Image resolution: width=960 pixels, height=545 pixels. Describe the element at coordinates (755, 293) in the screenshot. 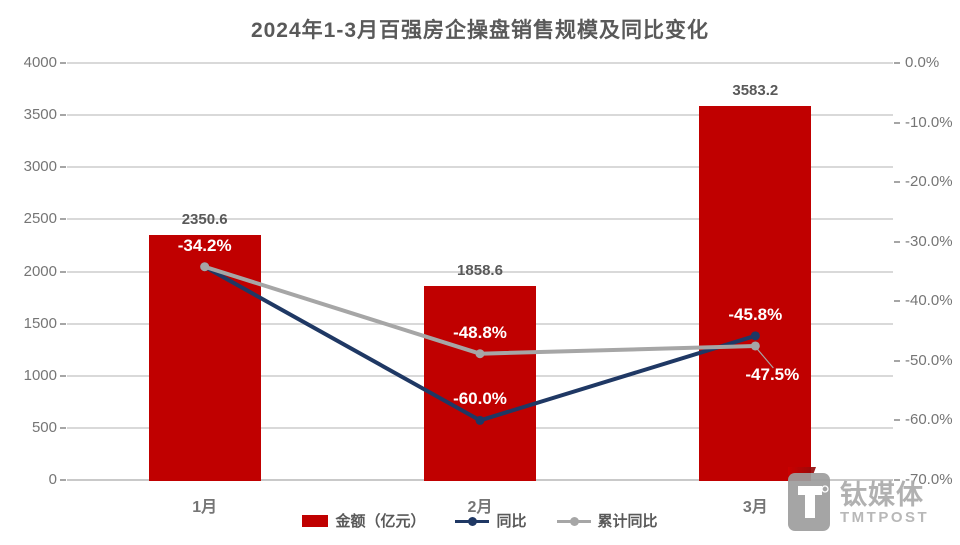

I see `bar-3月` at that location.